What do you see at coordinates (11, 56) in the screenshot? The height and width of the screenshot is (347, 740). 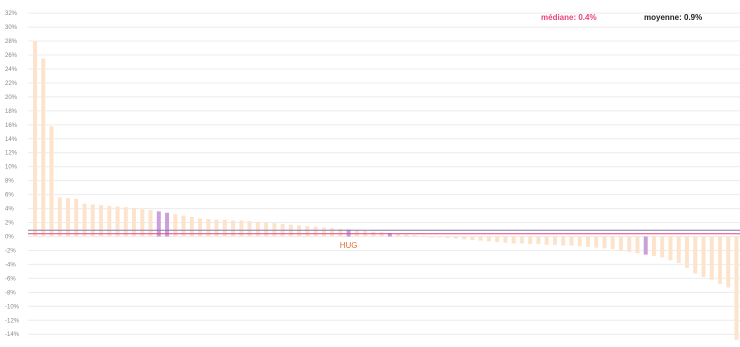 I see `y-tick-label: 26%` at bounding box center [11, 56].